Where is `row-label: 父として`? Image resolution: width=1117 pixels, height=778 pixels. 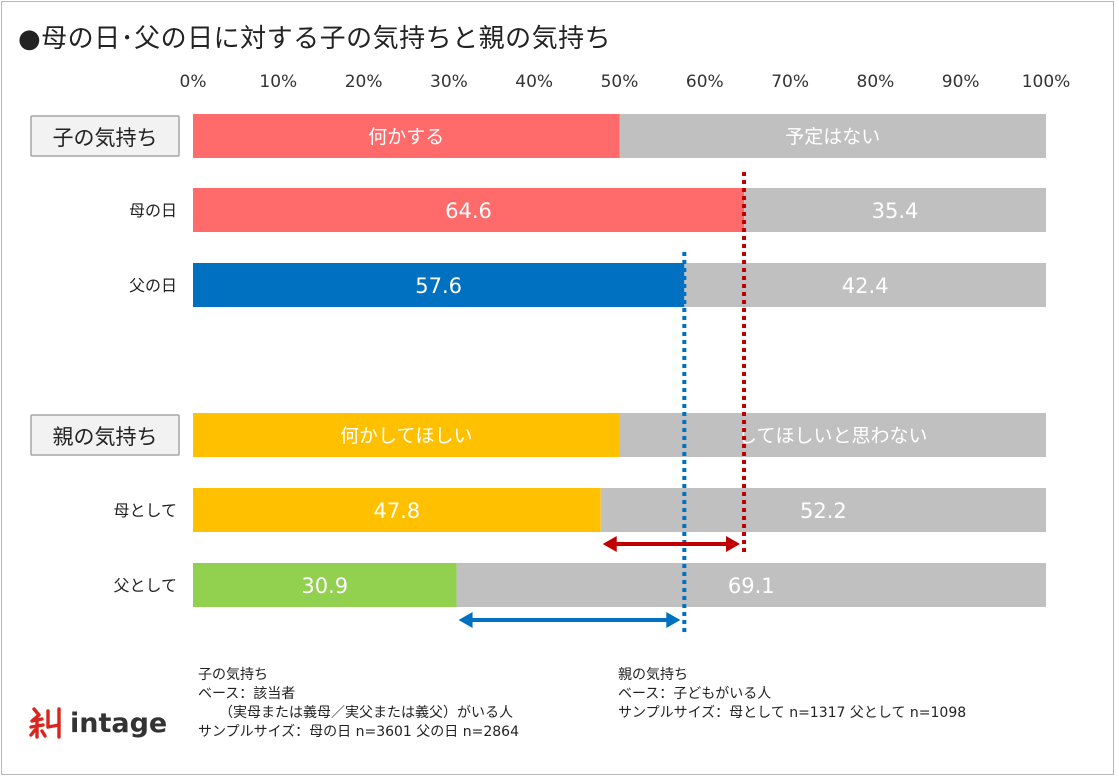
row-label: 父として is located at coordinates (145, 585).